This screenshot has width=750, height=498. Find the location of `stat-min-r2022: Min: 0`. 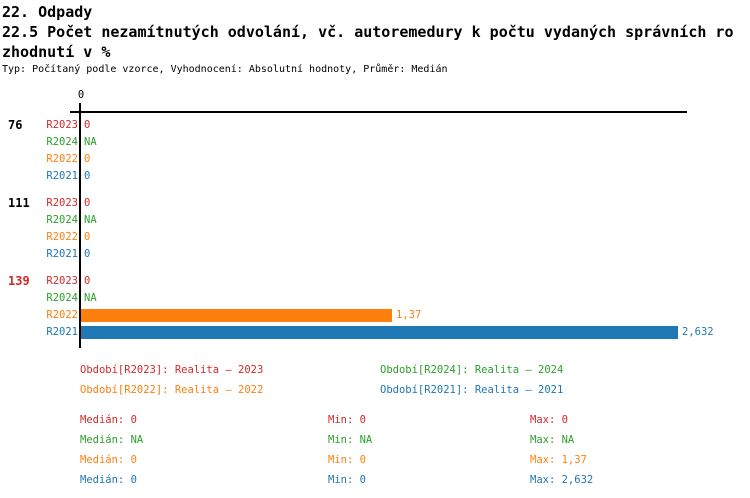

stat-min-r2022: Min: 0 is located at coordinates (347, 460).